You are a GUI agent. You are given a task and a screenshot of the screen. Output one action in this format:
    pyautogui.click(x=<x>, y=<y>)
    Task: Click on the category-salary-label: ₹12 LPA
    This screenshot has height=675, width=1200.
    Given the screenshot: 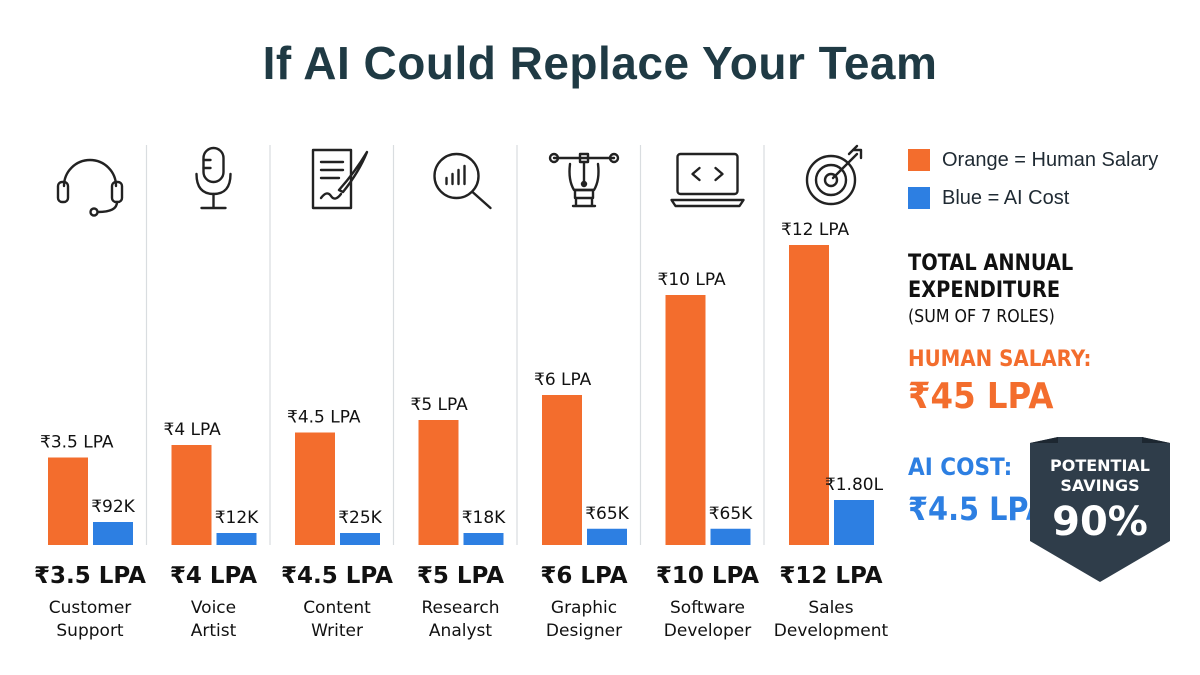 What is the action you would take?
    pyautogui.click(x=830, y=576)
    